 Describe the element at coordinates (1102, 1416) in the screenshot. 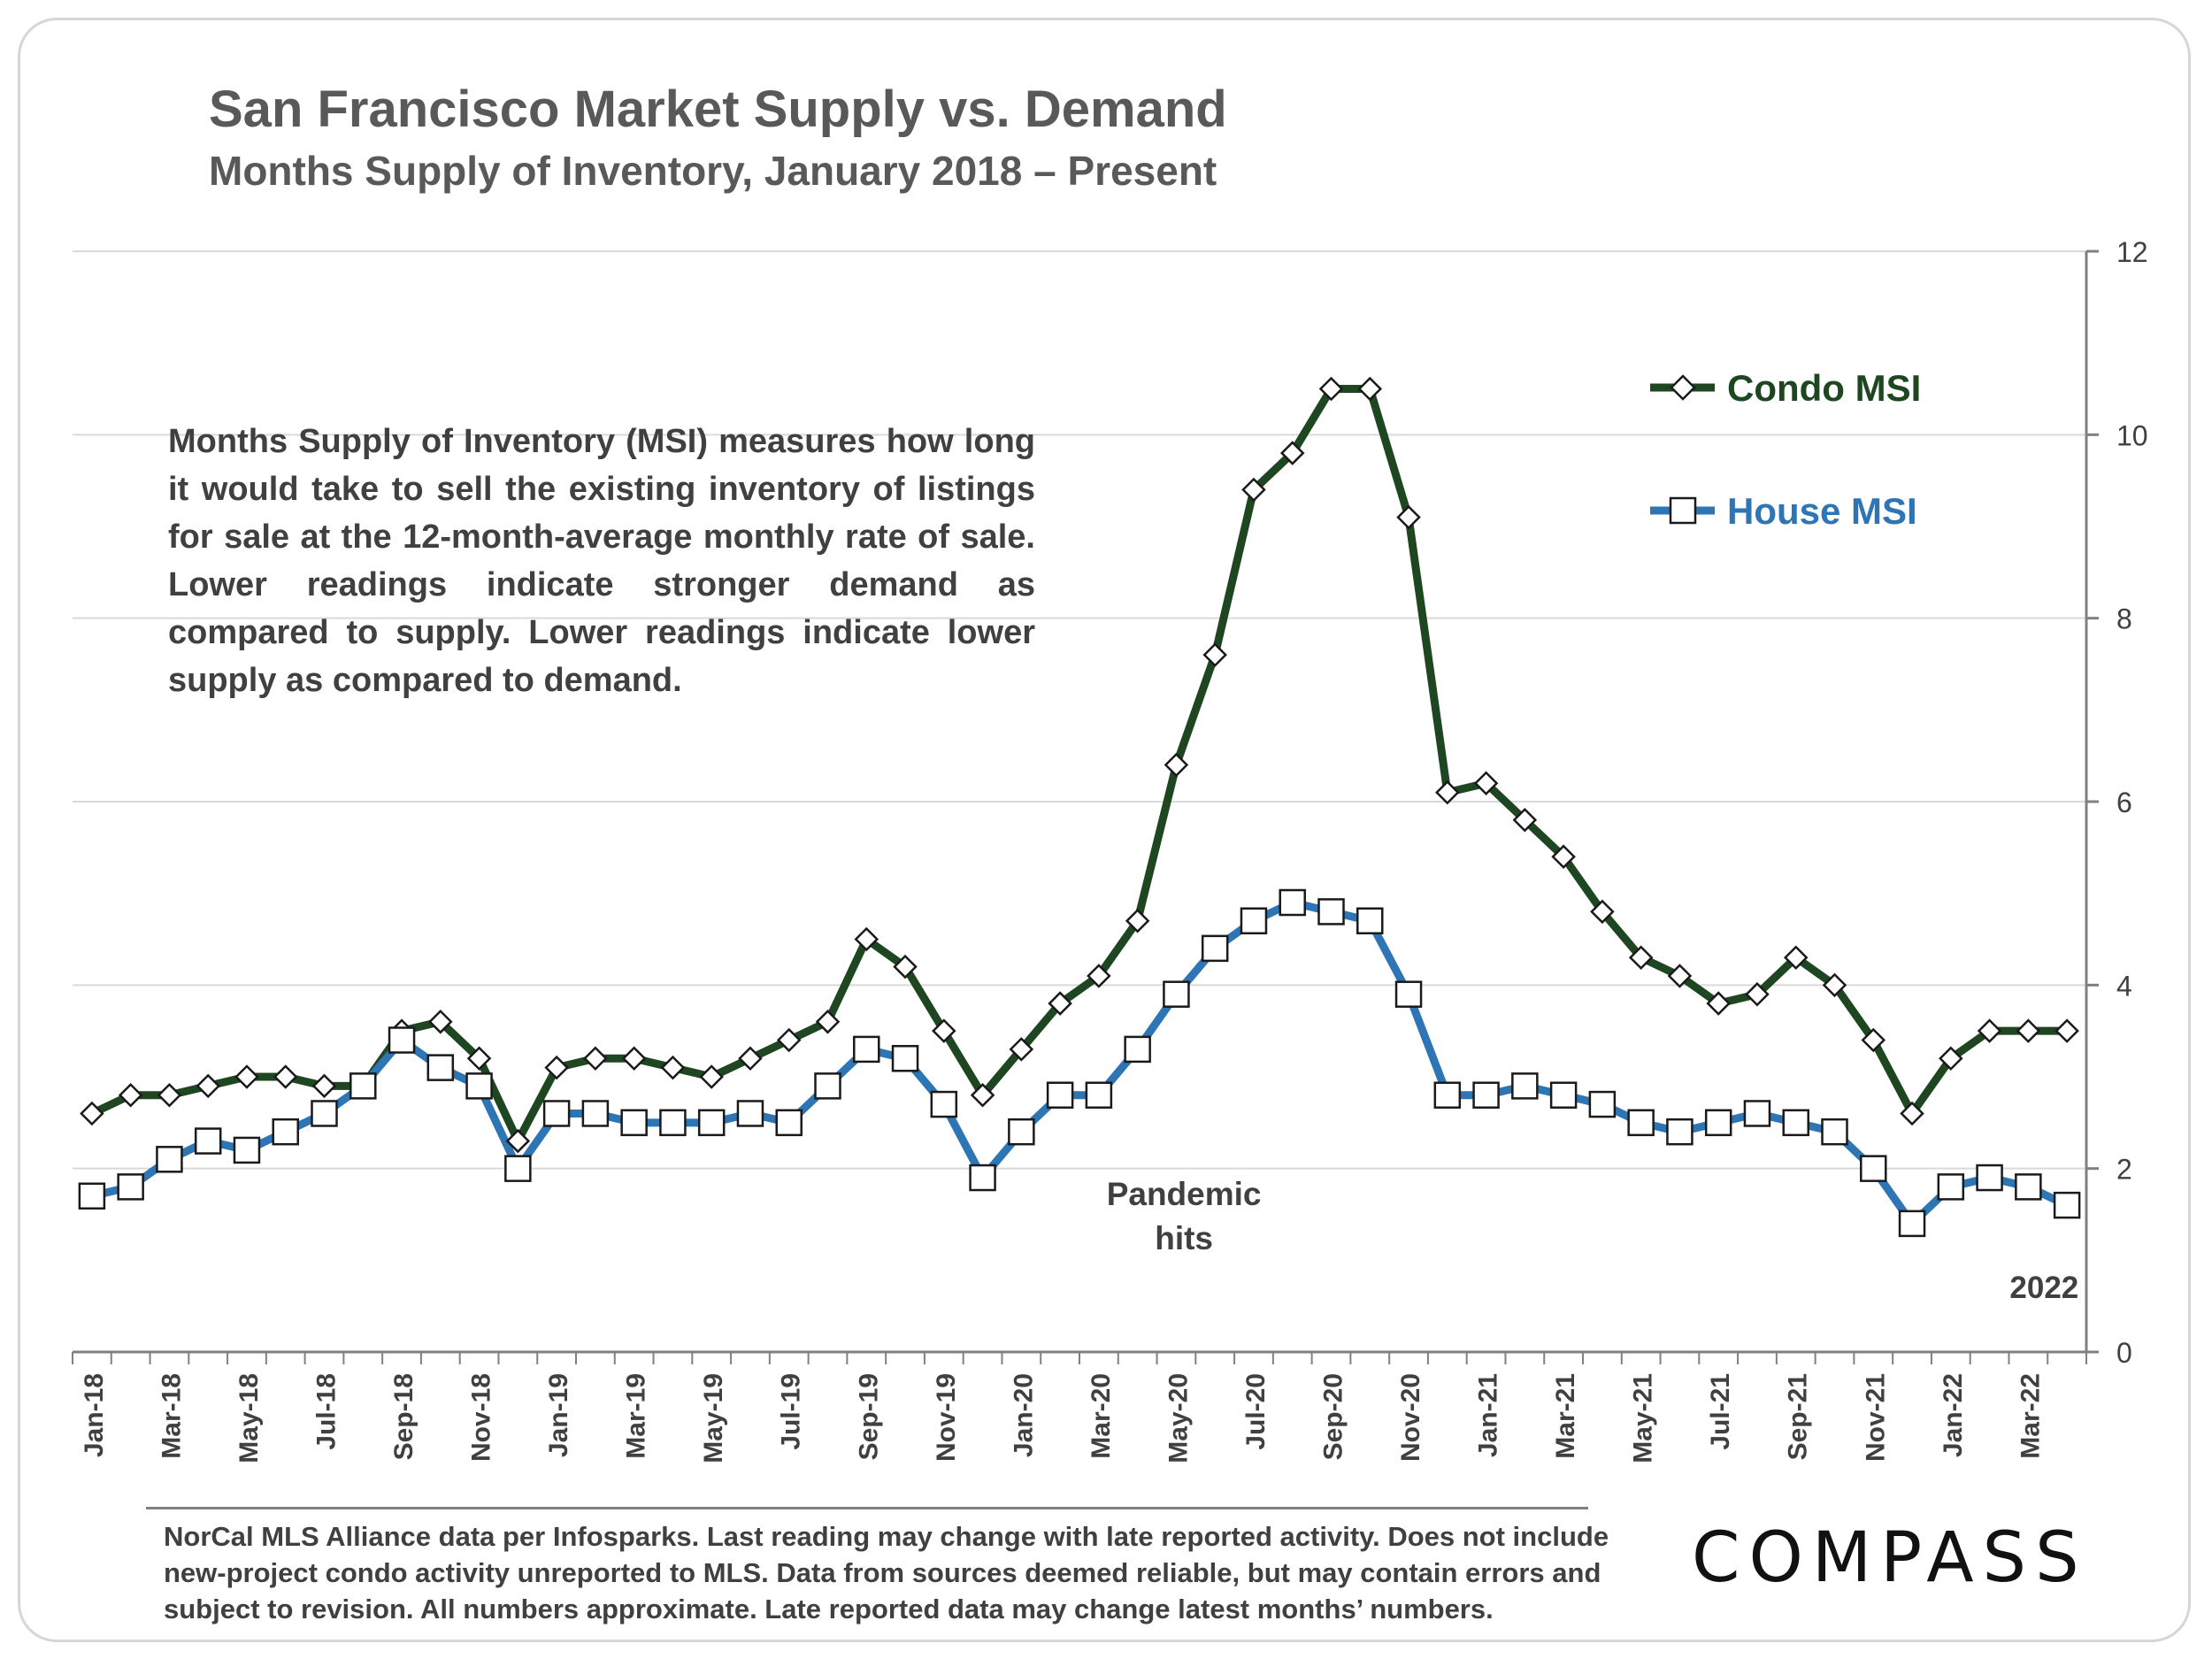

I see `x-tick-label: Mar-20` at that location.